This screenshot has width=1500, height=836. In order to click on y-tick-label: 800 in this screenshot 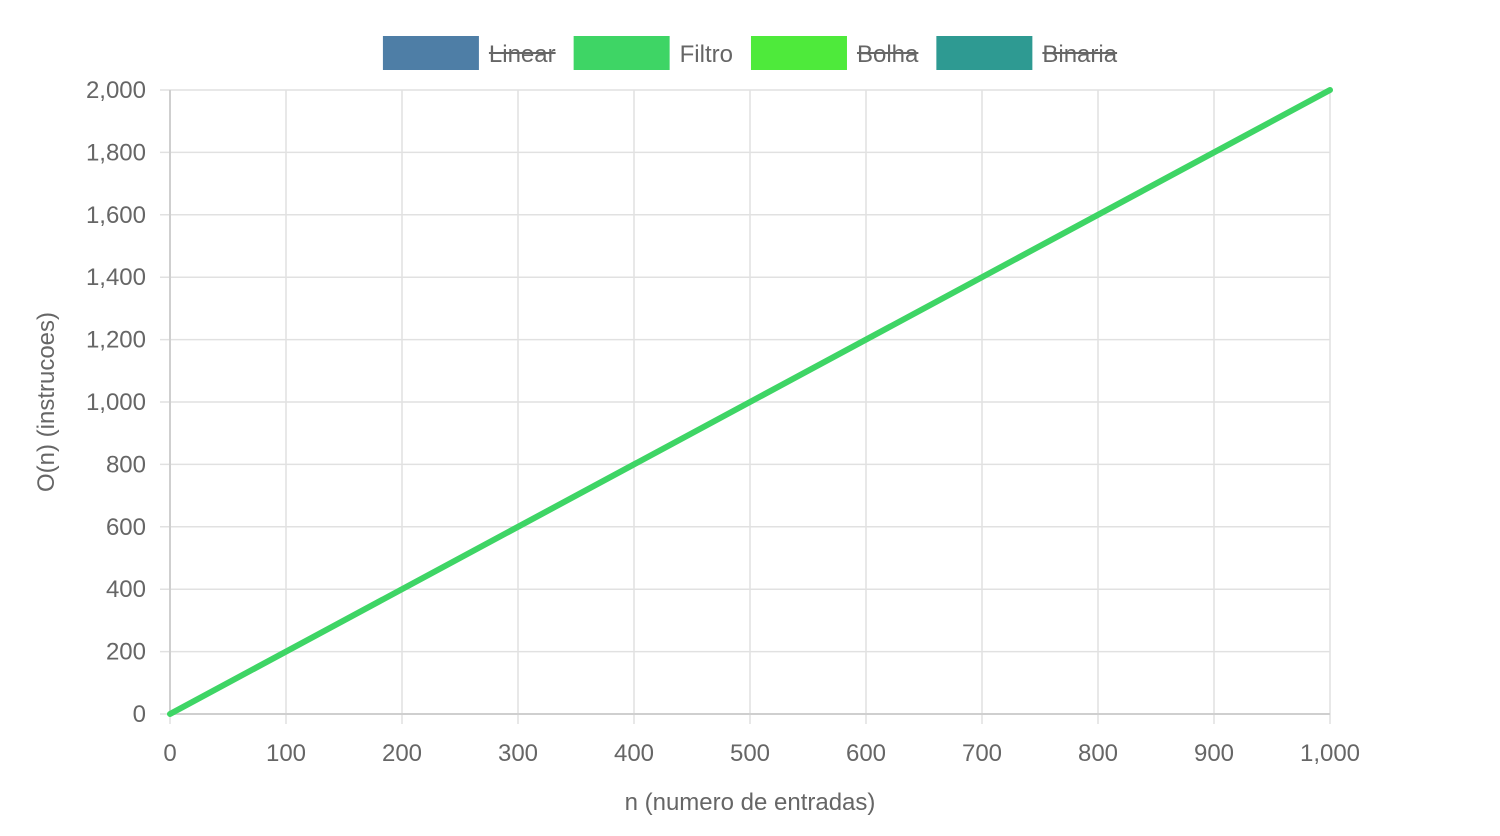, I will do `click(126, 464)`.